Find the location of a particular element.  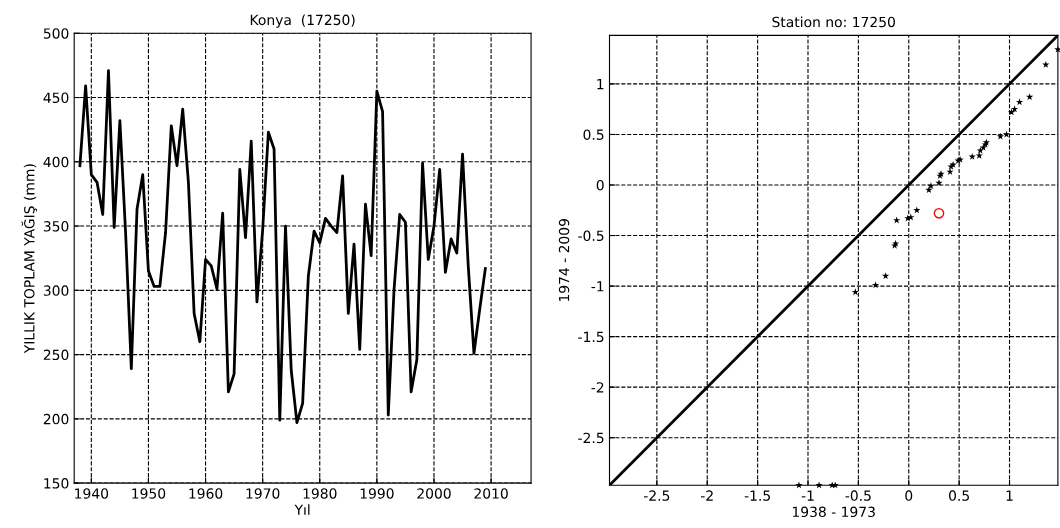

y-tick-label: -0.5 is located at coordinates (591, 236).